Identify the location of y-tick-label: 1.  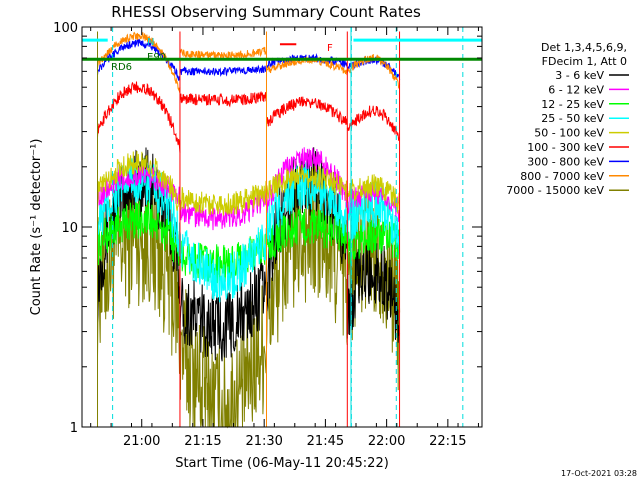
(74, 428).